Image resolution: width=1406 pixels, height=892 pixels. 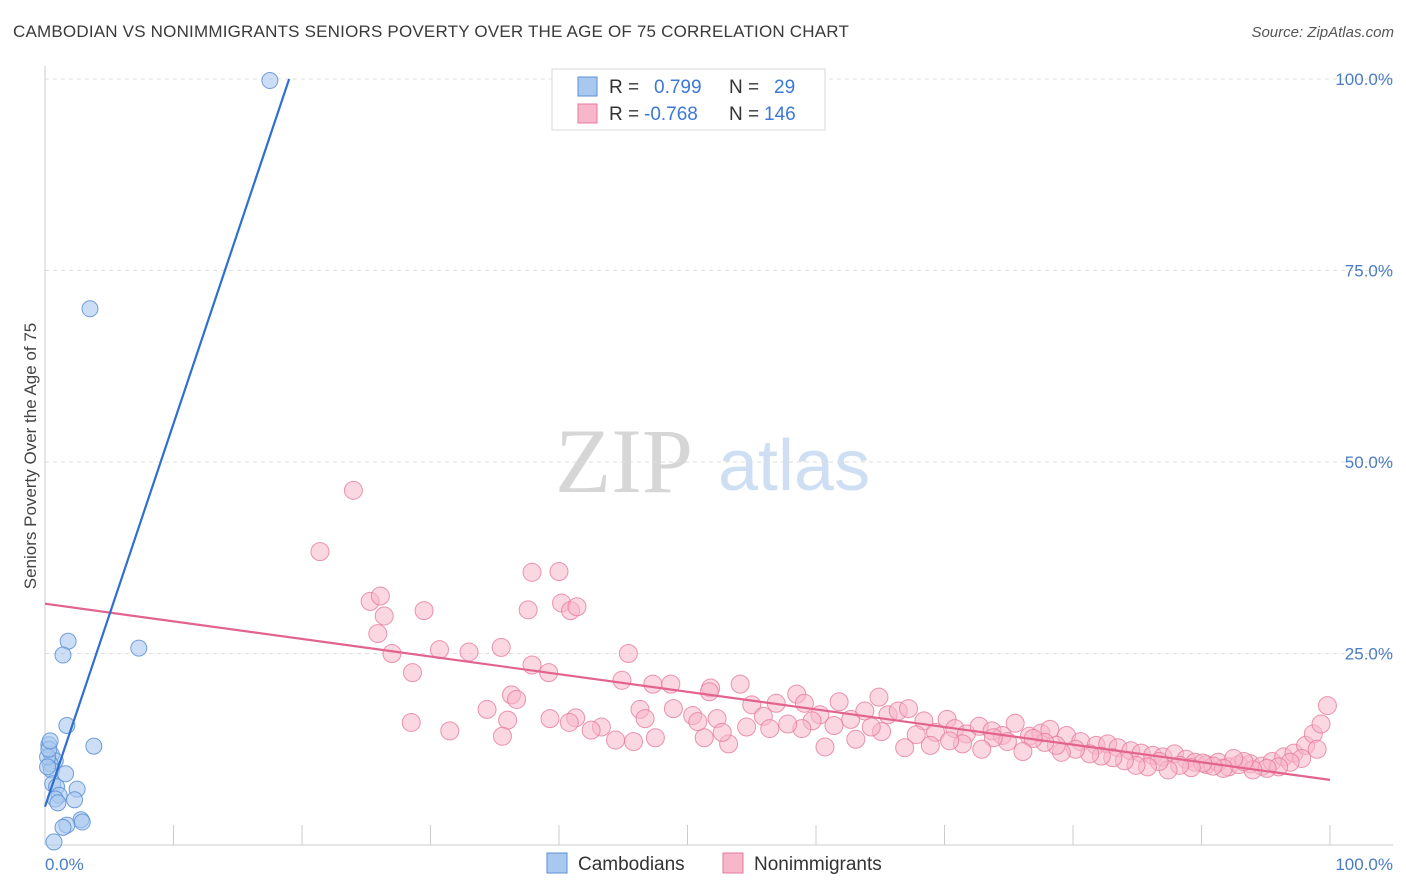 I want to click on y-tick-label: 75.0%, so click(x=1369, y=271).